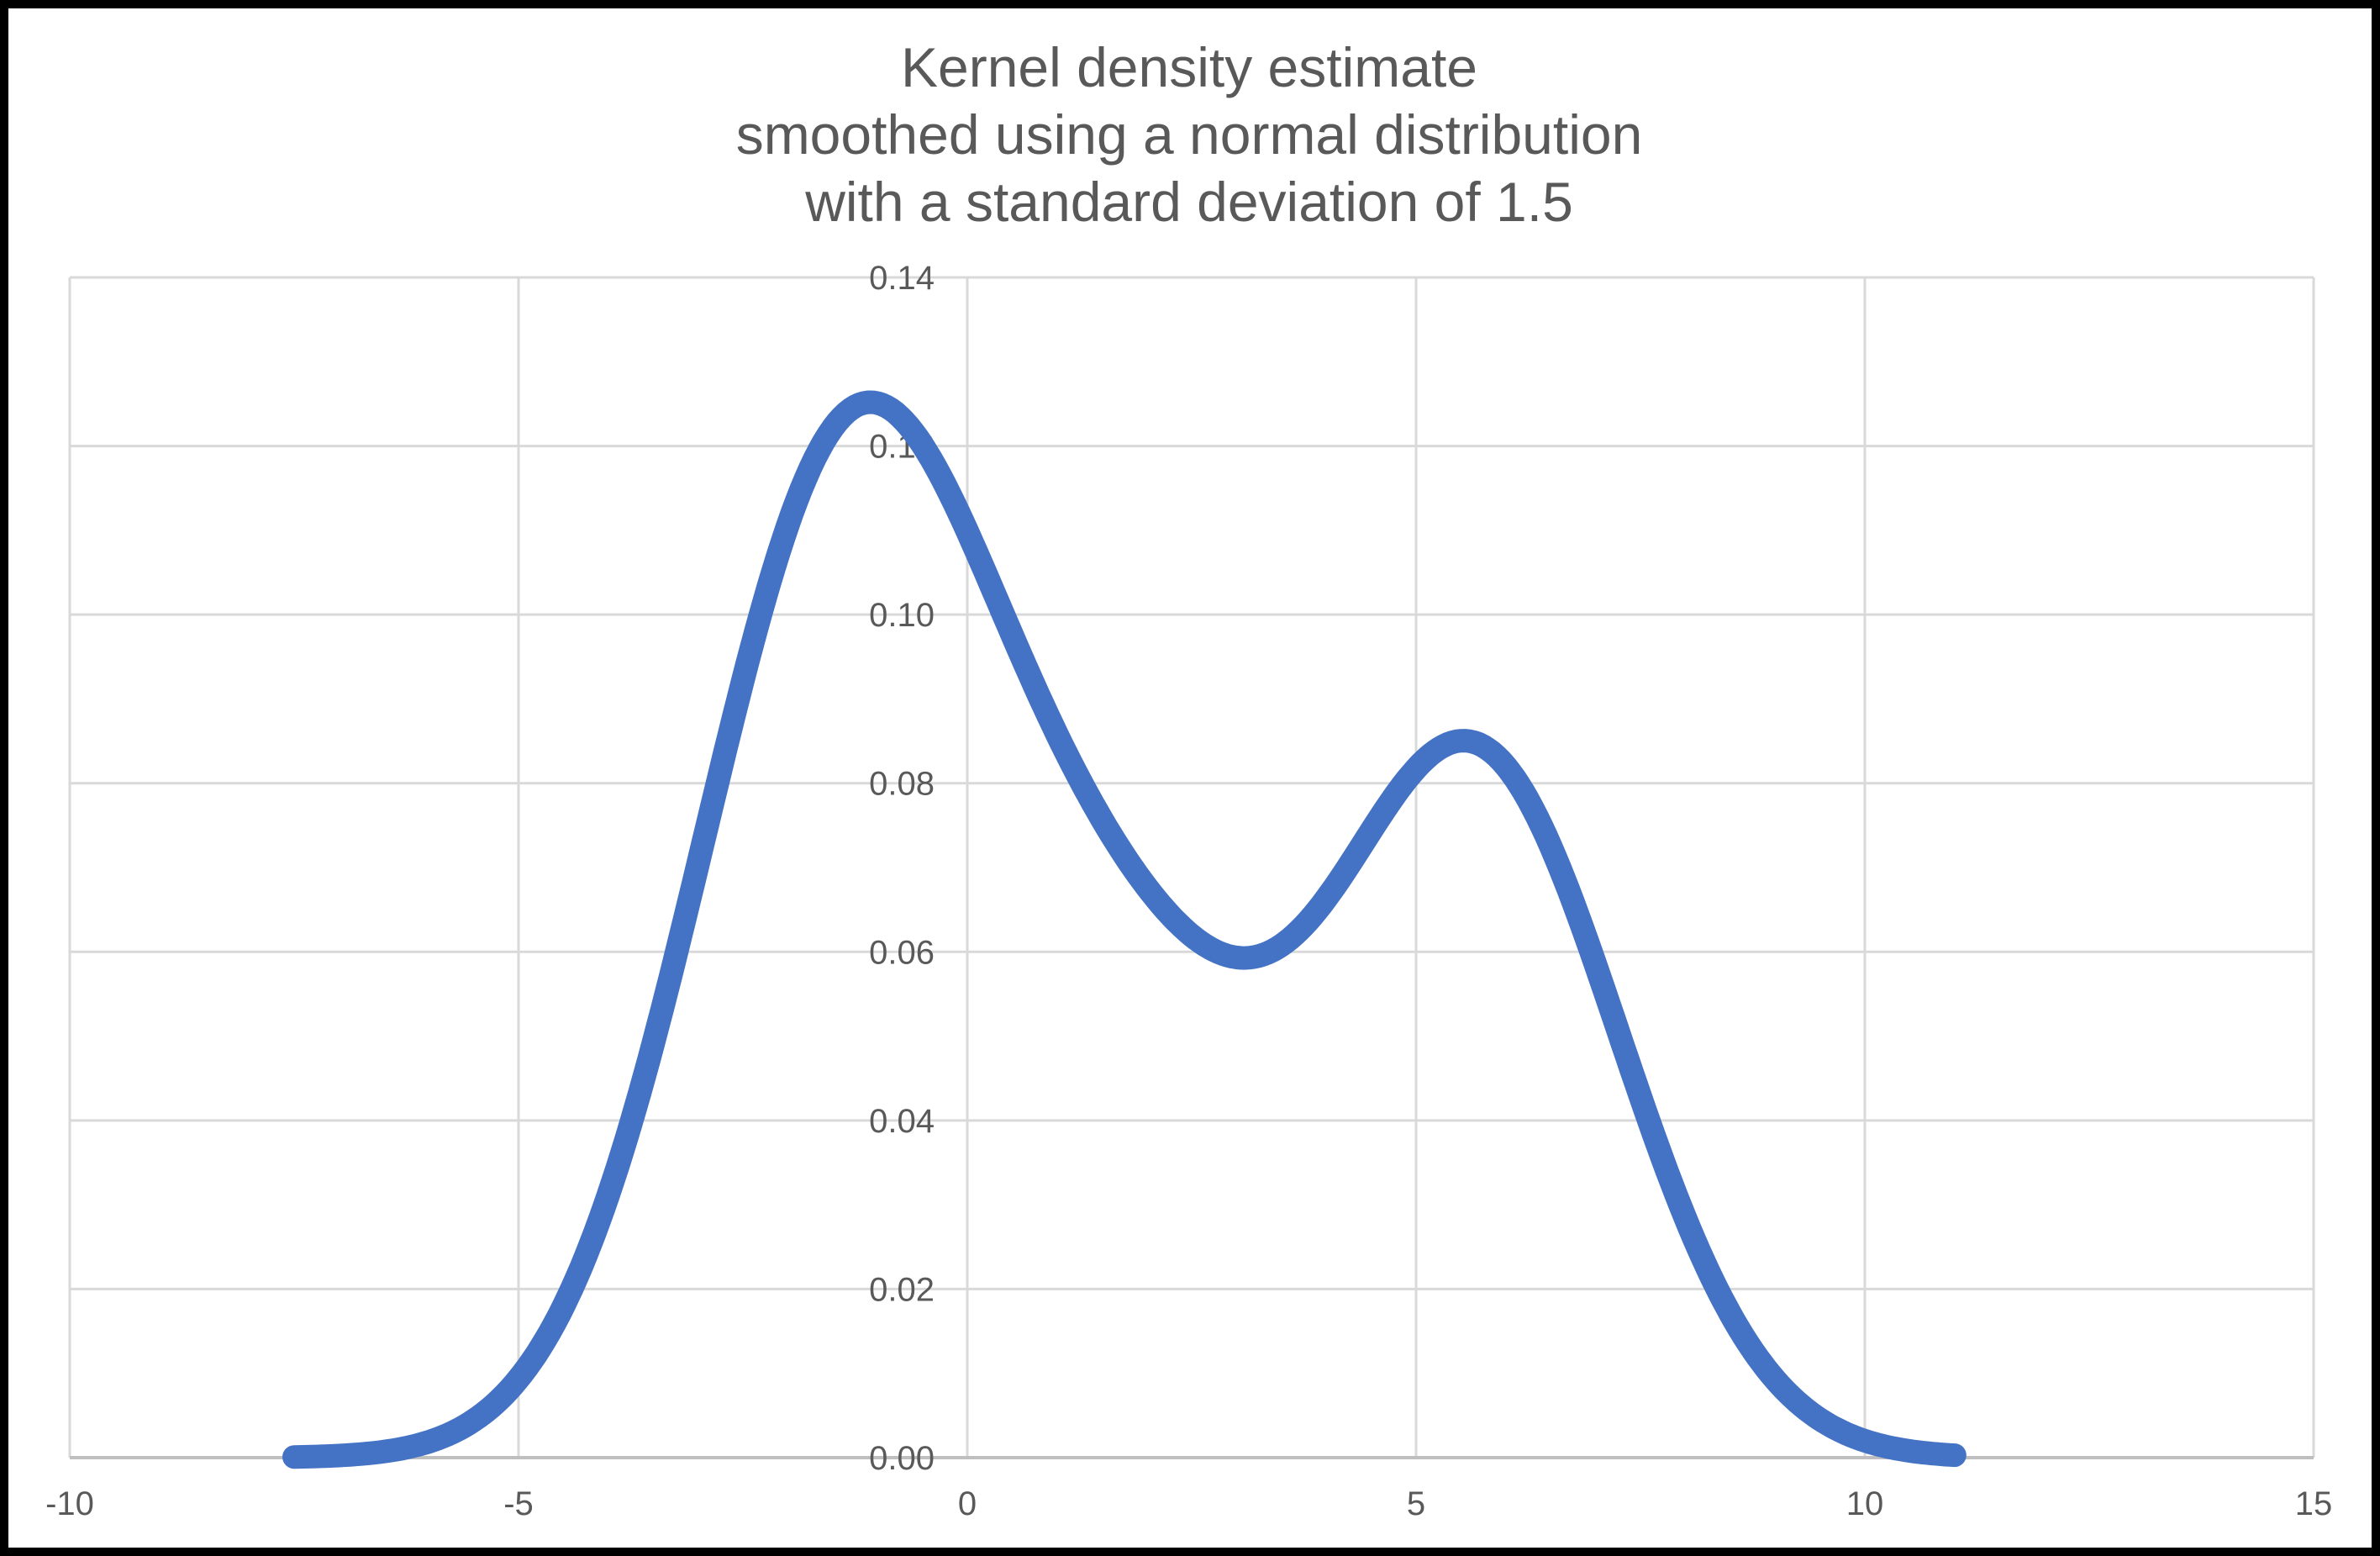 The image size is (2380, 1556). What do you see at coordinates (902, 952) in the screenshot?
I see `y-tick-label: 0.06` at bounding box center [902, 952].